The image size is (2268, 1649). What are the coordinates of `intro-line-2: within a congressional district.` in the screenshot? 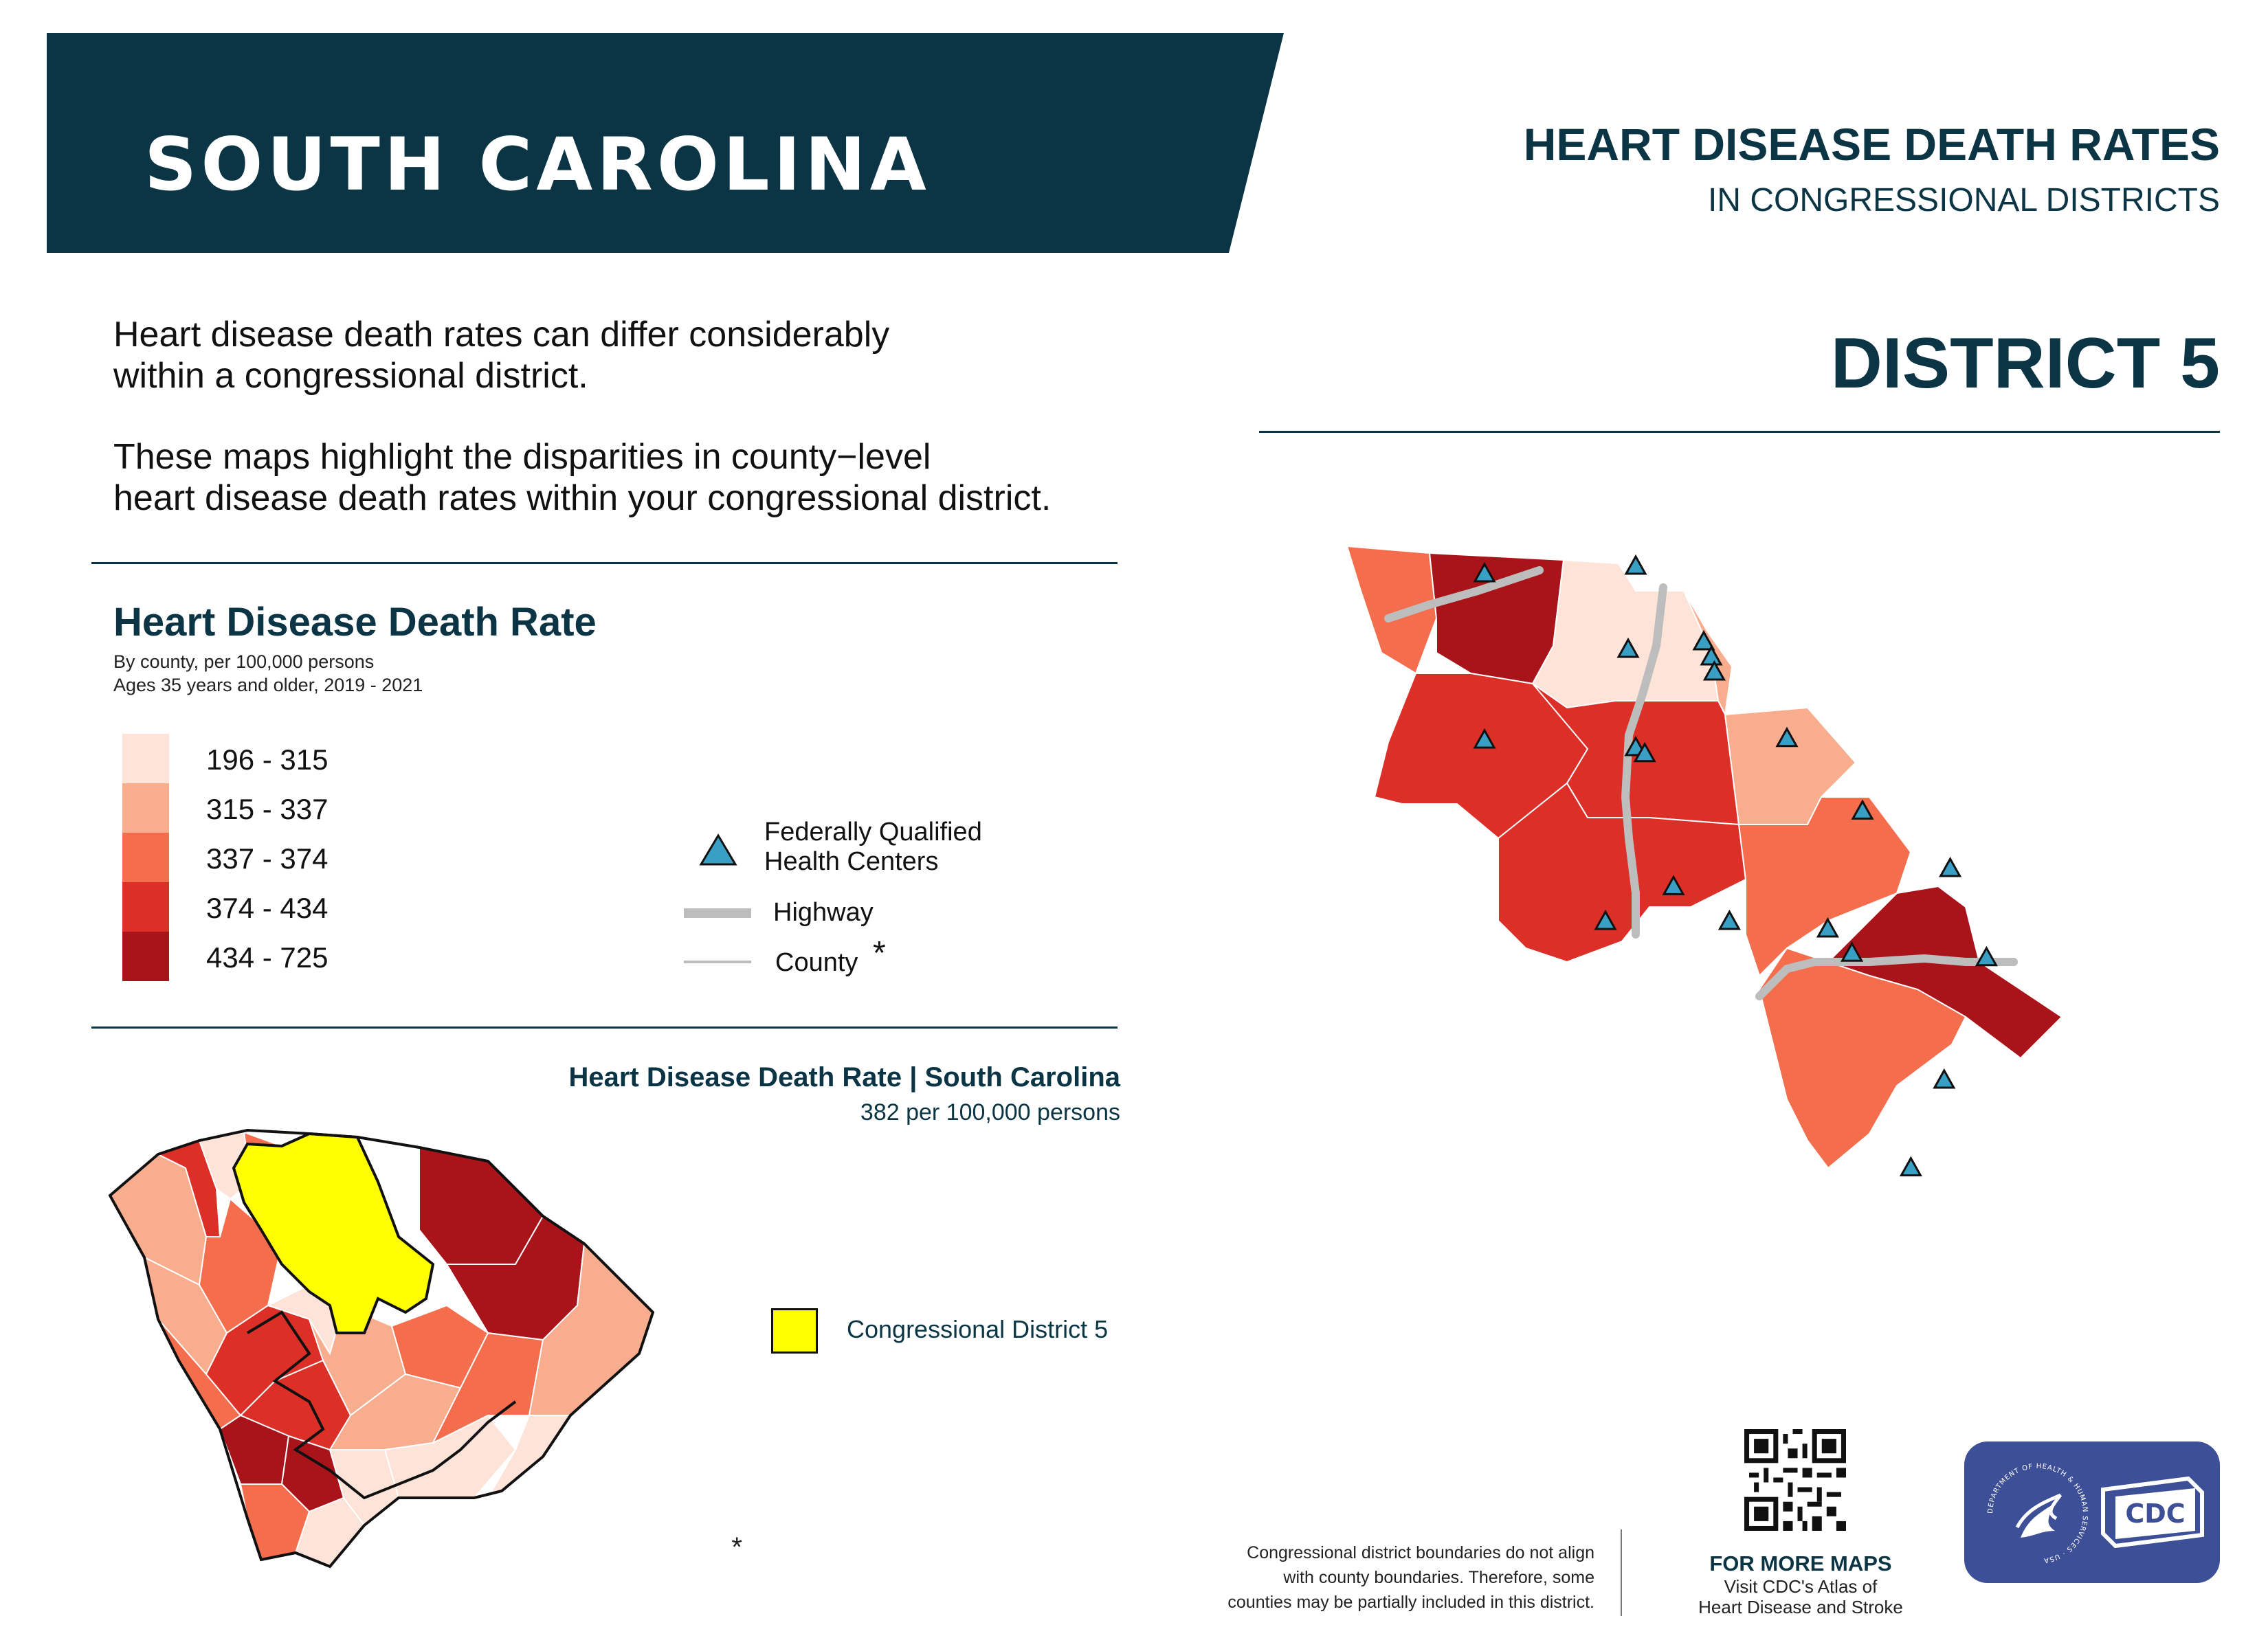 It's located at (350, 376).